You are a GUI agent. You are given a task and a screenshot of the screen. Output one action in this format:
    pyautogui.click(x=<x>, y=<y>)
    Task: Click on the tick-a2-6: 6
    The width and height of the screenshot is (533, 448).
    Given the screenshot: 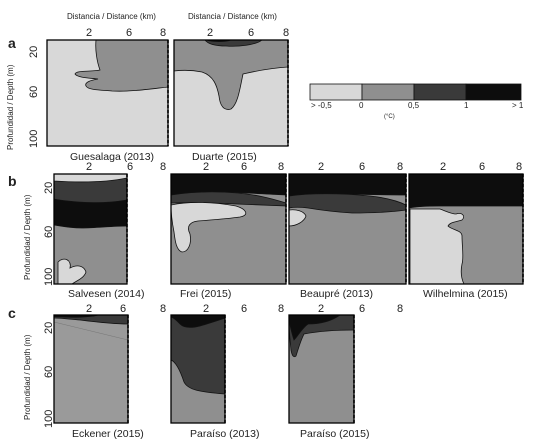 What is the action you would take?
    pyautogui.click(x=251, y=33)
    